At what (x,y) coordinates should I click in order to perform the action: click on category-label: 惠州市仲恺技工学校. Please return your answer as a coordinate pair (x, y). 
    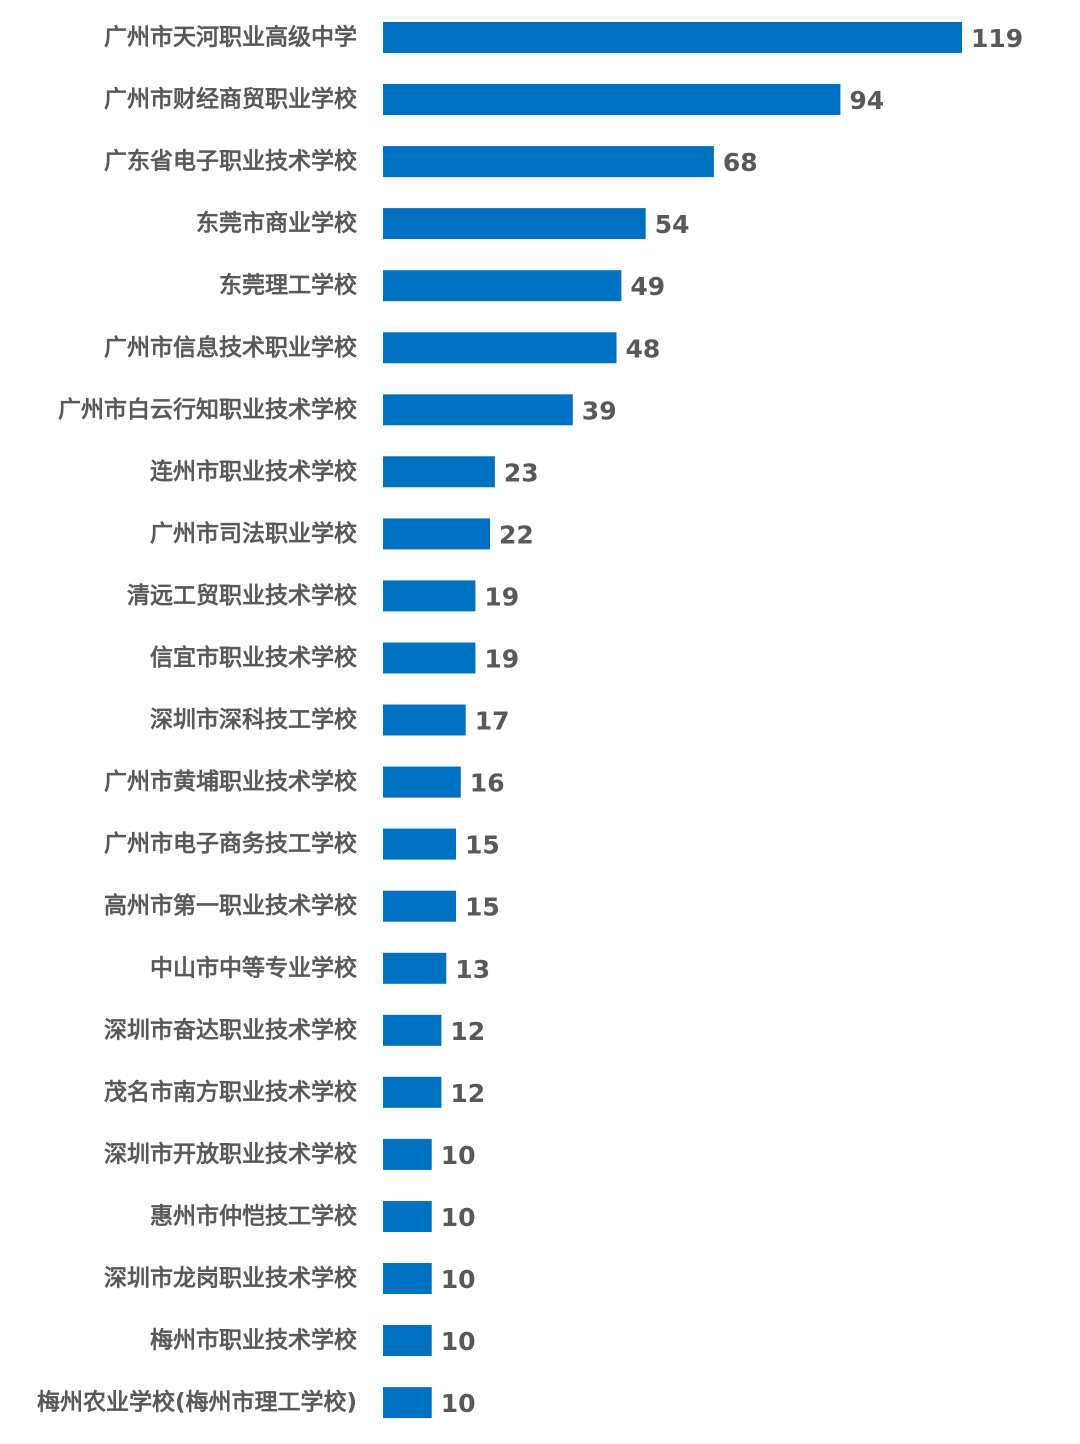
    Looking at the image, I should click on (254, 1215).